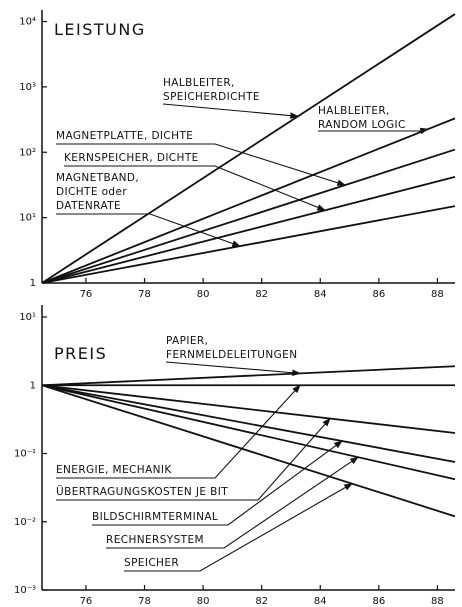 Image resolution: width=462 pixels, height=607 pixels. What do you see at coordinates (125, 136) in the screenshot?
I see `series-label: MAGNETPLATTE, DICHTE` at bounding box center [125, 136].